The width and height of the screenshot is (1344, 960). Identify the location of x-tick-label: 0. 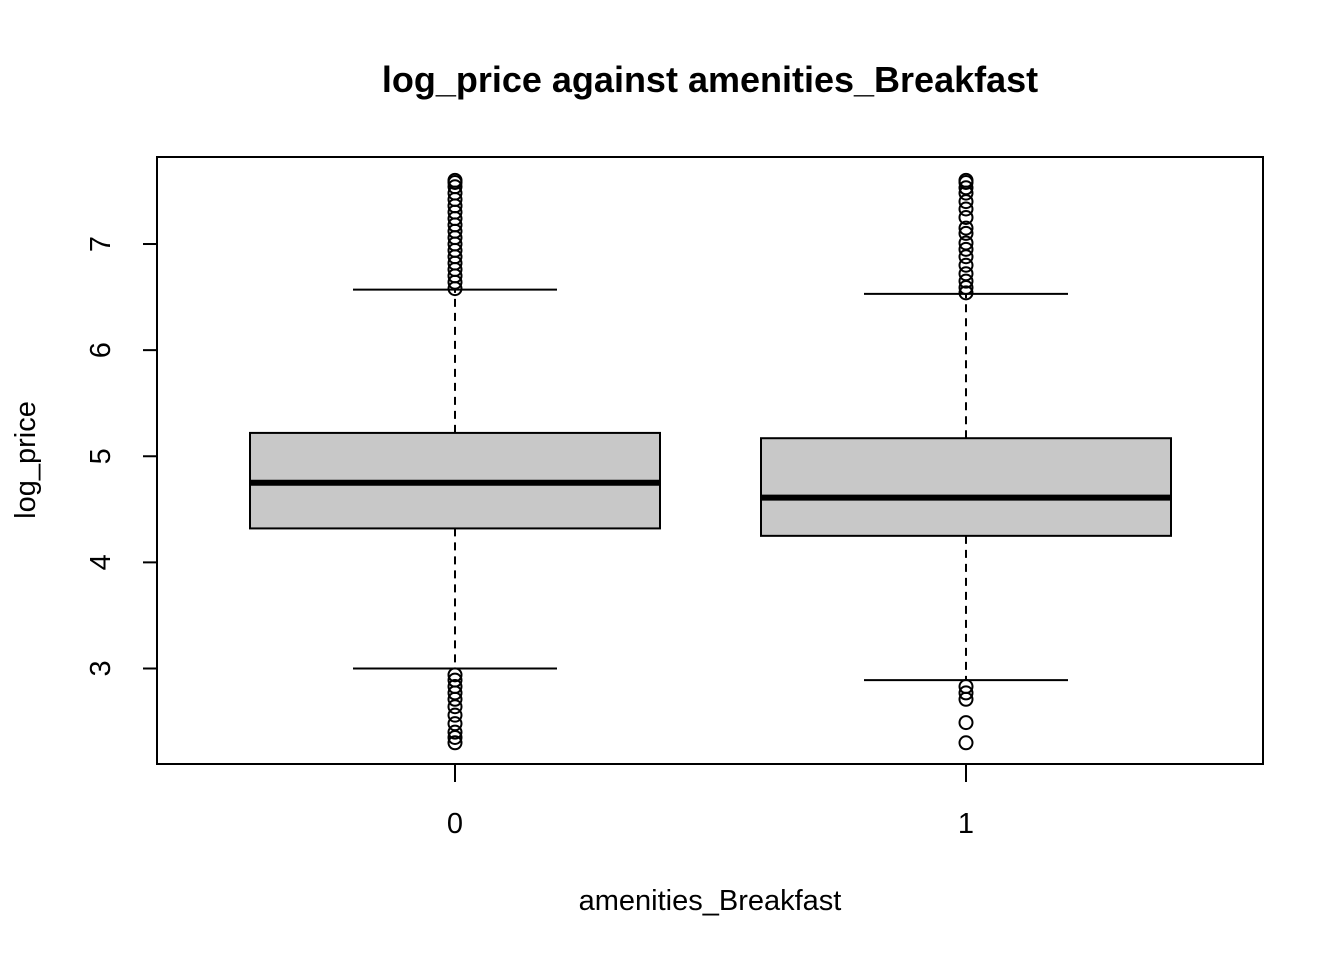
(455, 824).